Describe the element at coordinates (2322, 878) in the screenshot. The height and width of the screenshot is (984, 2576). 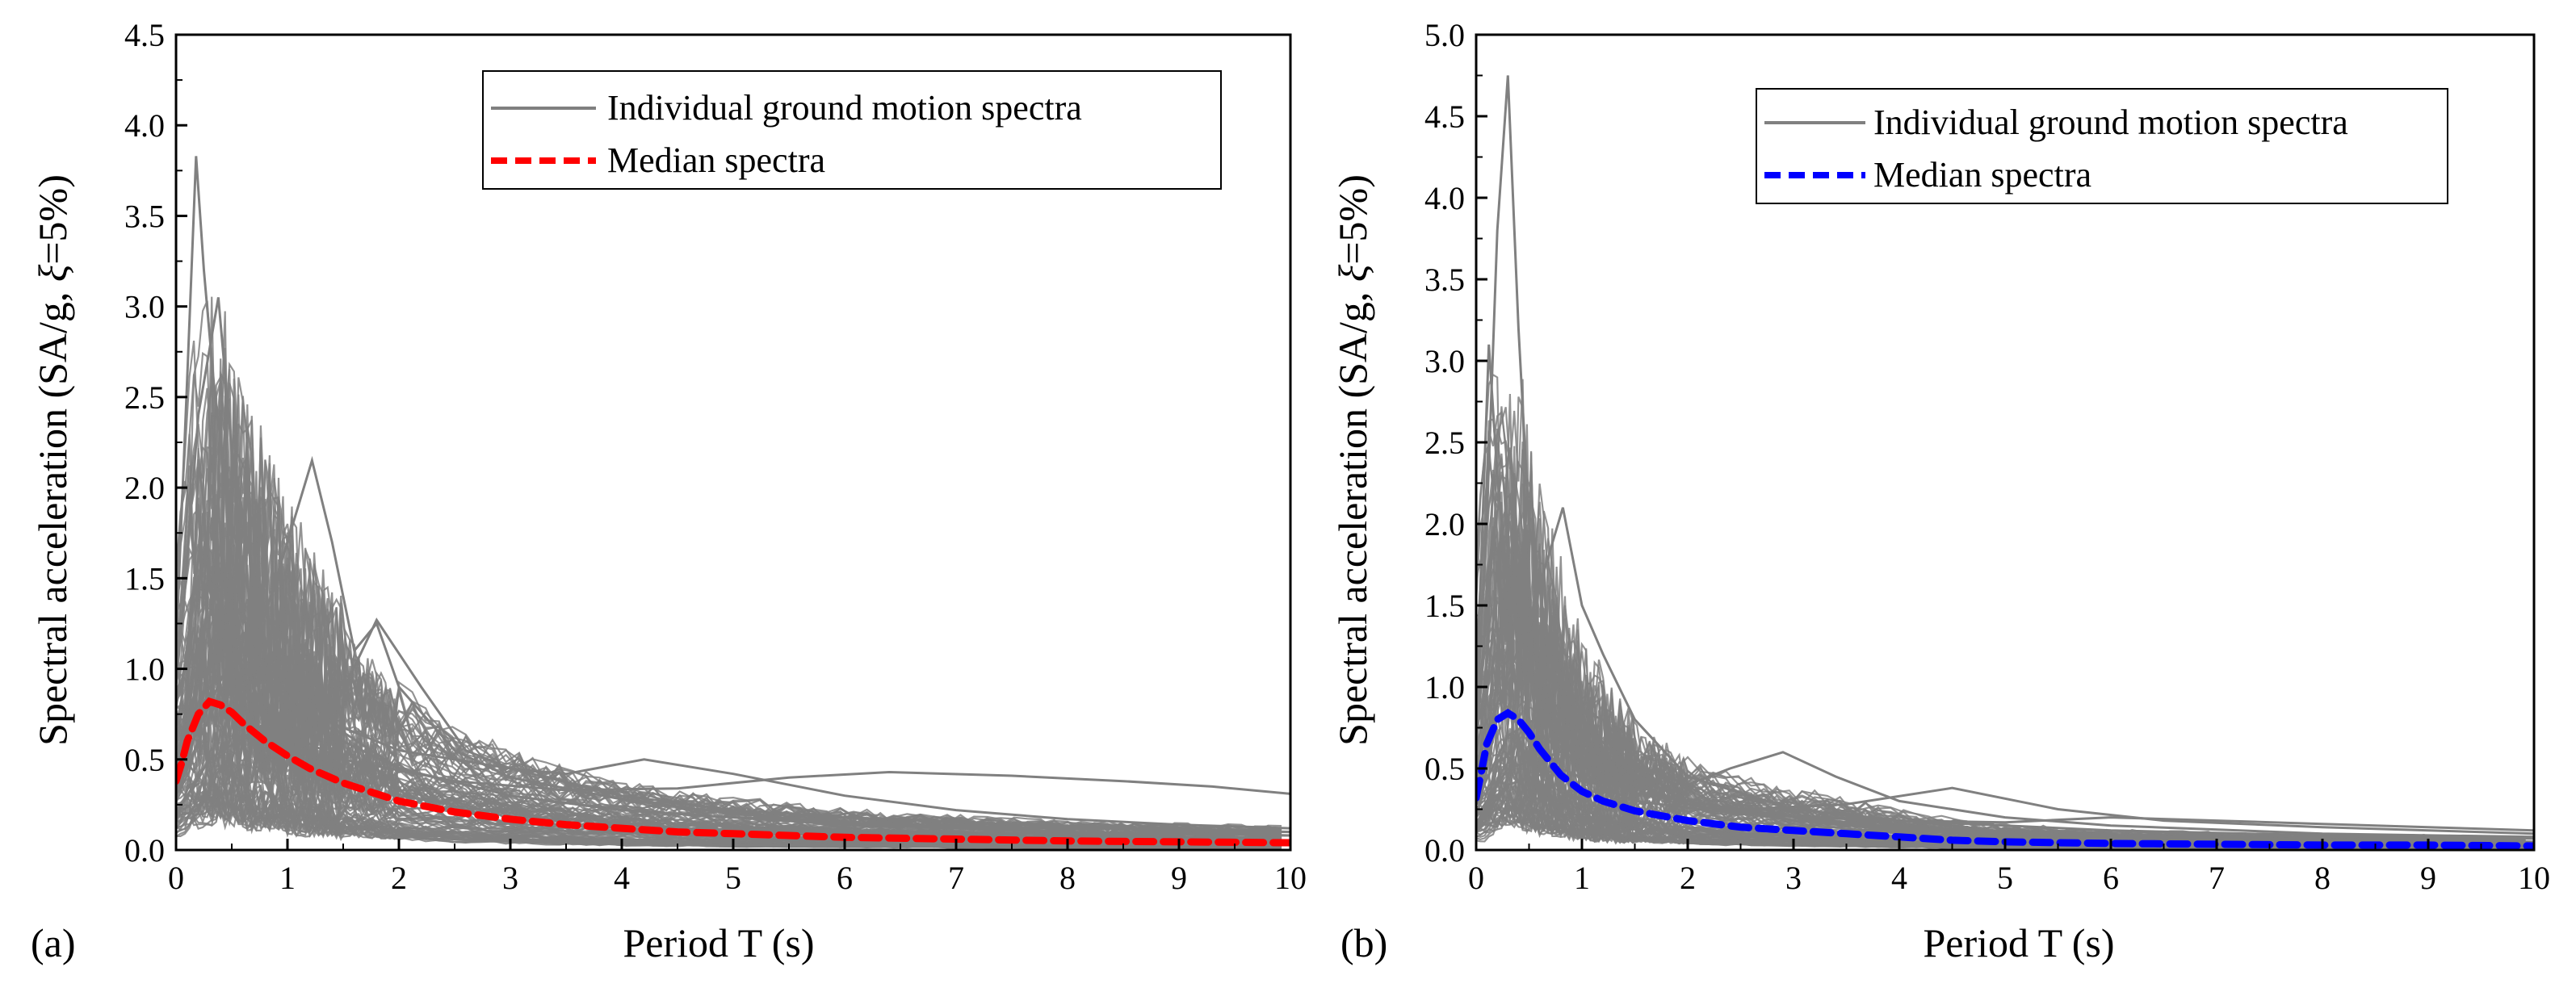
I see `x-tick-label-b: 8` at that location.